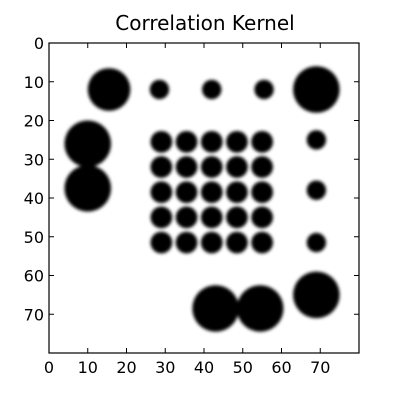 The width and height of the screenshot is (400, 400). What do you see at coordinates (34, 314) in the screenshot?
I see `y-tick-label: 70` at bounding box center [34, 314].